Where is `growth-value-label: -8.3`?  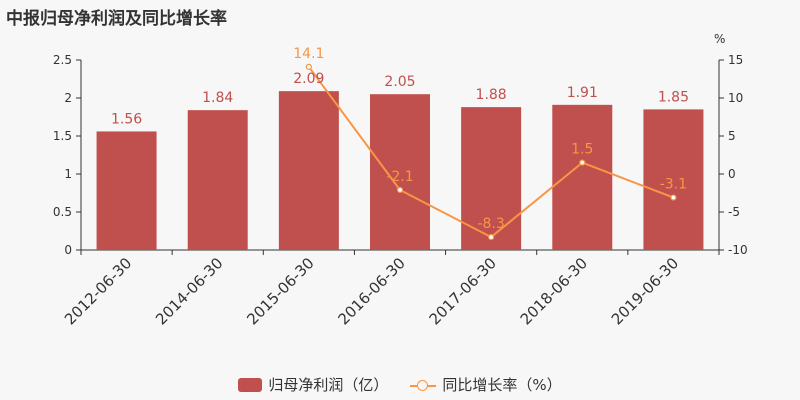 growth-value-label: -8.3 is located at coordinates (490, 224).